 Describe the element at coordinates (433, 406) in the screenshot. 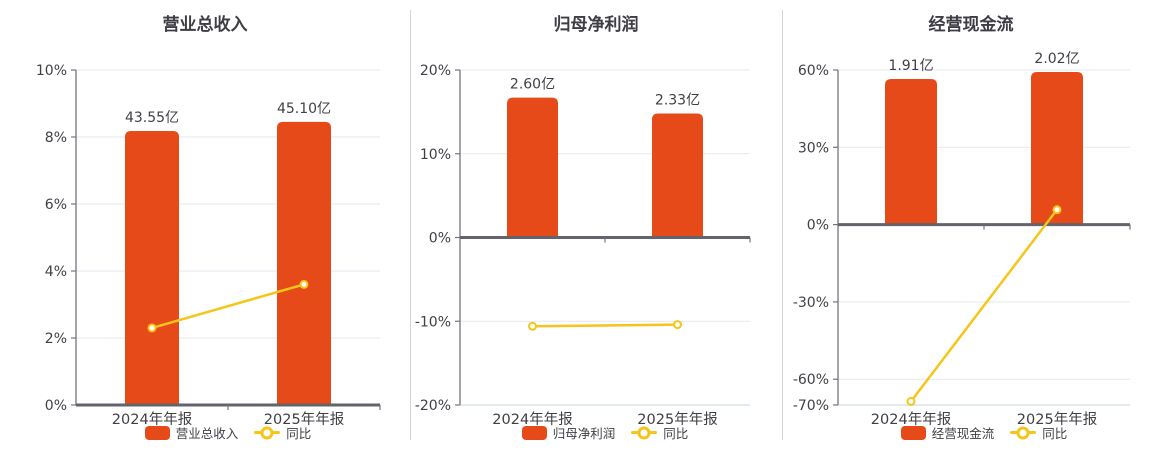

I see `y-axis-label: -20%` at that location.